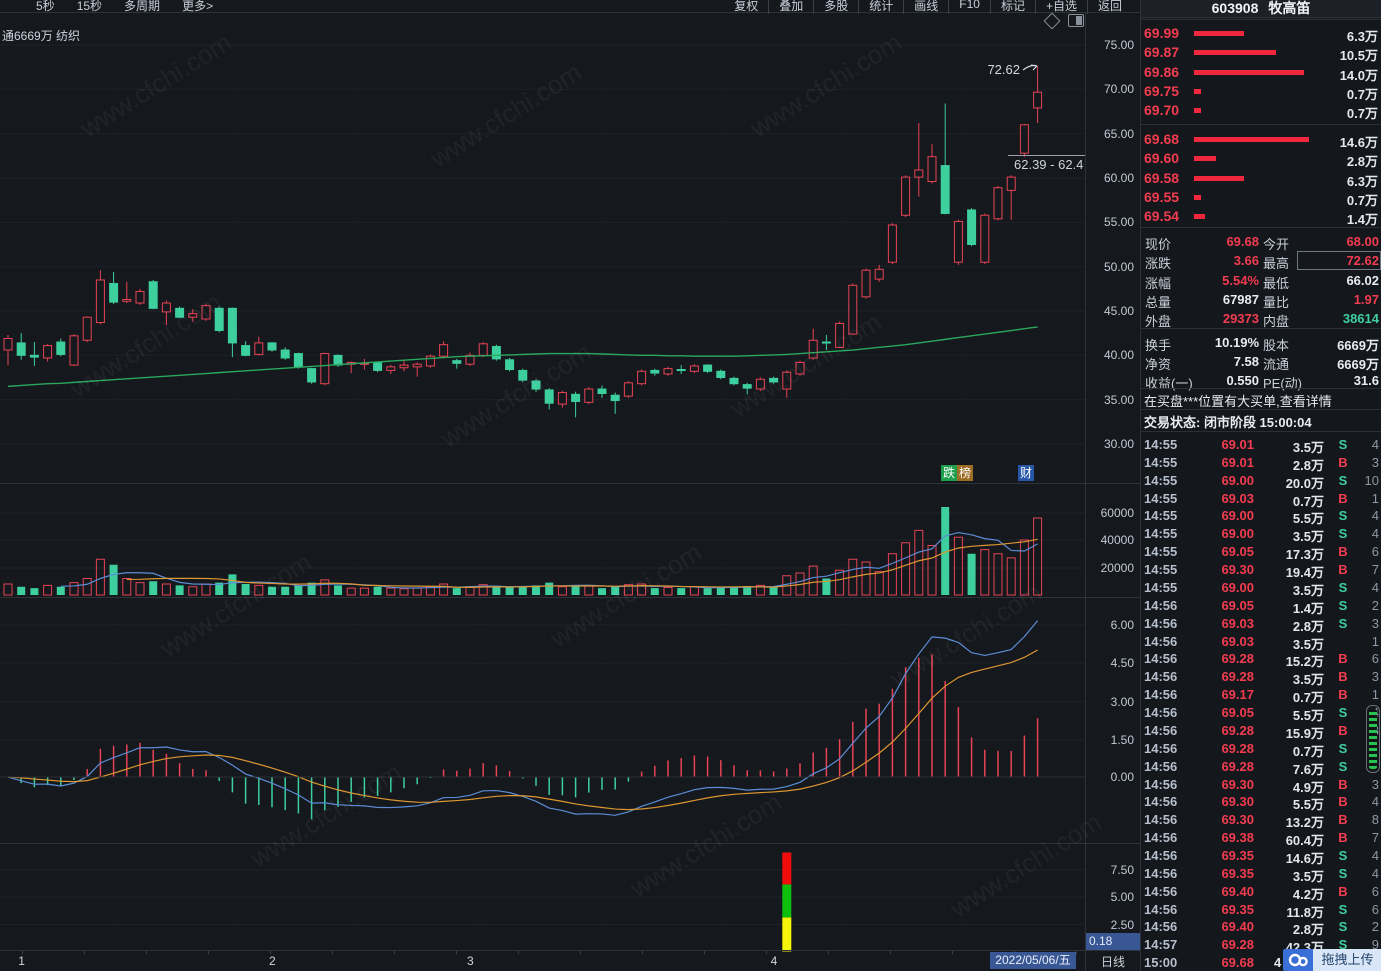 The height and width of the screenshot is (971, 1381). I want to click on bid-row: 69.54 1.4万, so click(1261, 216).